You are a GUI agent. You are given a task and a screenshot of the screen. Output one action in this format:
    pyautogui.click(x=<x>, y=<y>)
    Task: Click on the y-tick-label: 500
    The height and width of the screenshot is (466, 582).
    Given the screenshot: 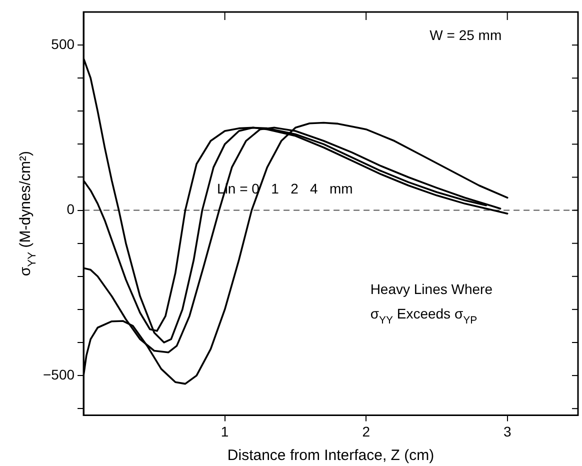 What is the action you would take?
    pyautogui.click(x=63, y=44)
    